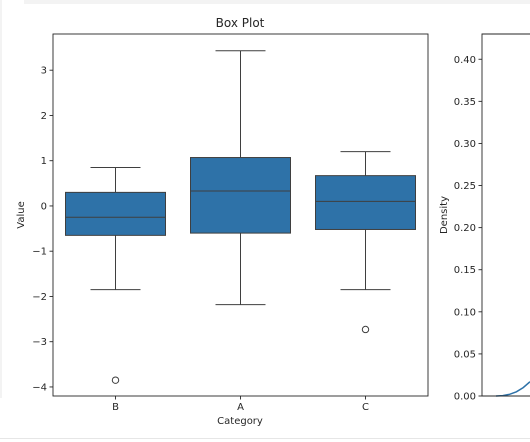  I want to click on box-A, so click(240, 178).